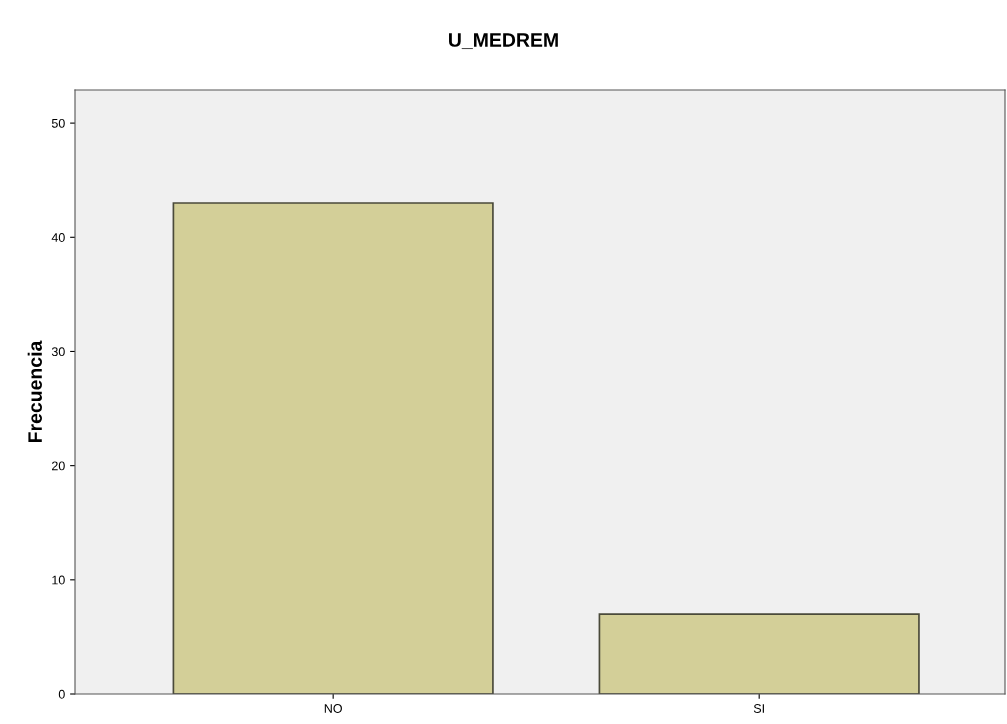 This screenshot has height=724, width=1007. What do you see at coordinates (34, 391) in the screenshot?
I see `y-axis-title: Frecuencia` at bounding box center [34, 391].